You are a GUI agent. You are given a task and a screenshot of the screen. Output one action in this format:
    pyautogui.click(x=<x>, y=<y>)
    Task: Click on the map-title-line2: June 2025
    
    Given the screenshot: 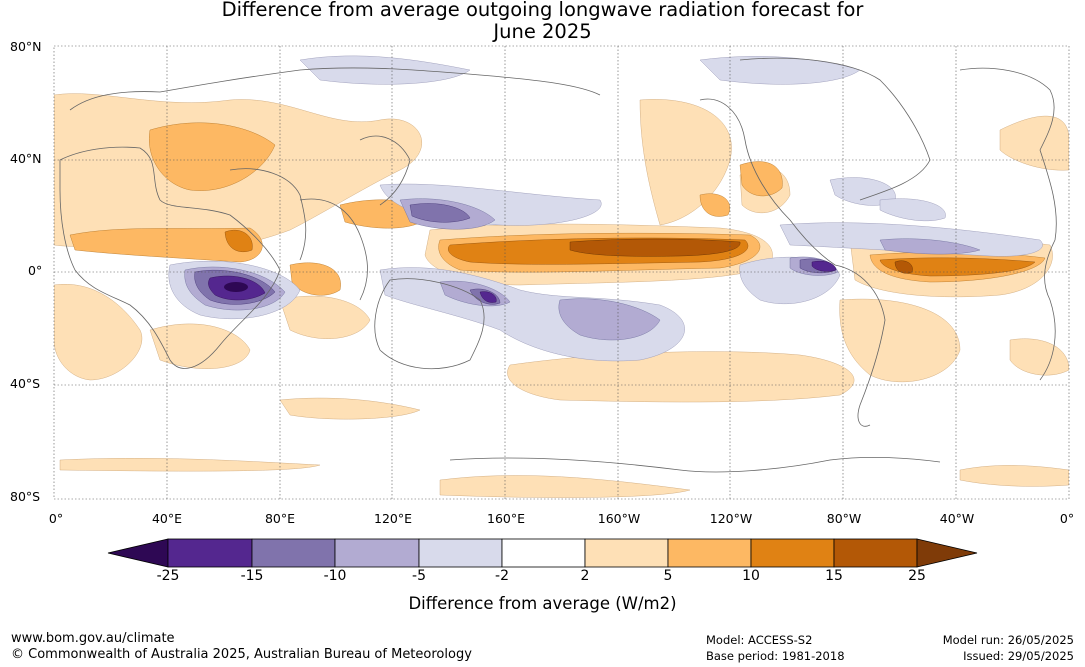 What is the action you would take?
    pyautogui.click(x=542, y=31)
    